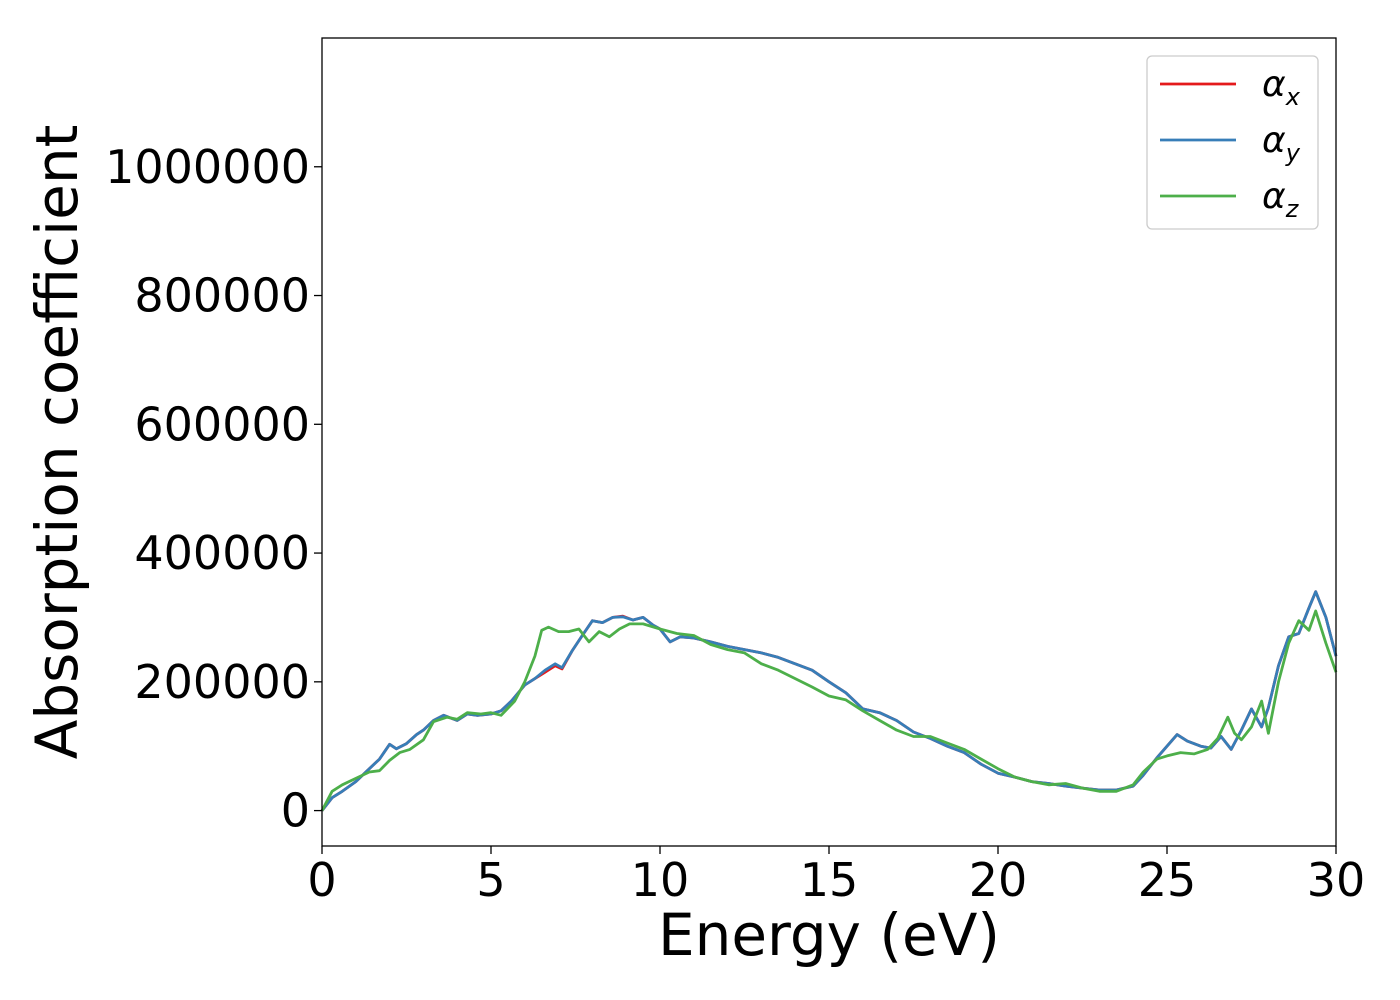  Describe the element at coordinates (222, 682) in the screenshot. I see `y-tick-label: 200000` at that location.